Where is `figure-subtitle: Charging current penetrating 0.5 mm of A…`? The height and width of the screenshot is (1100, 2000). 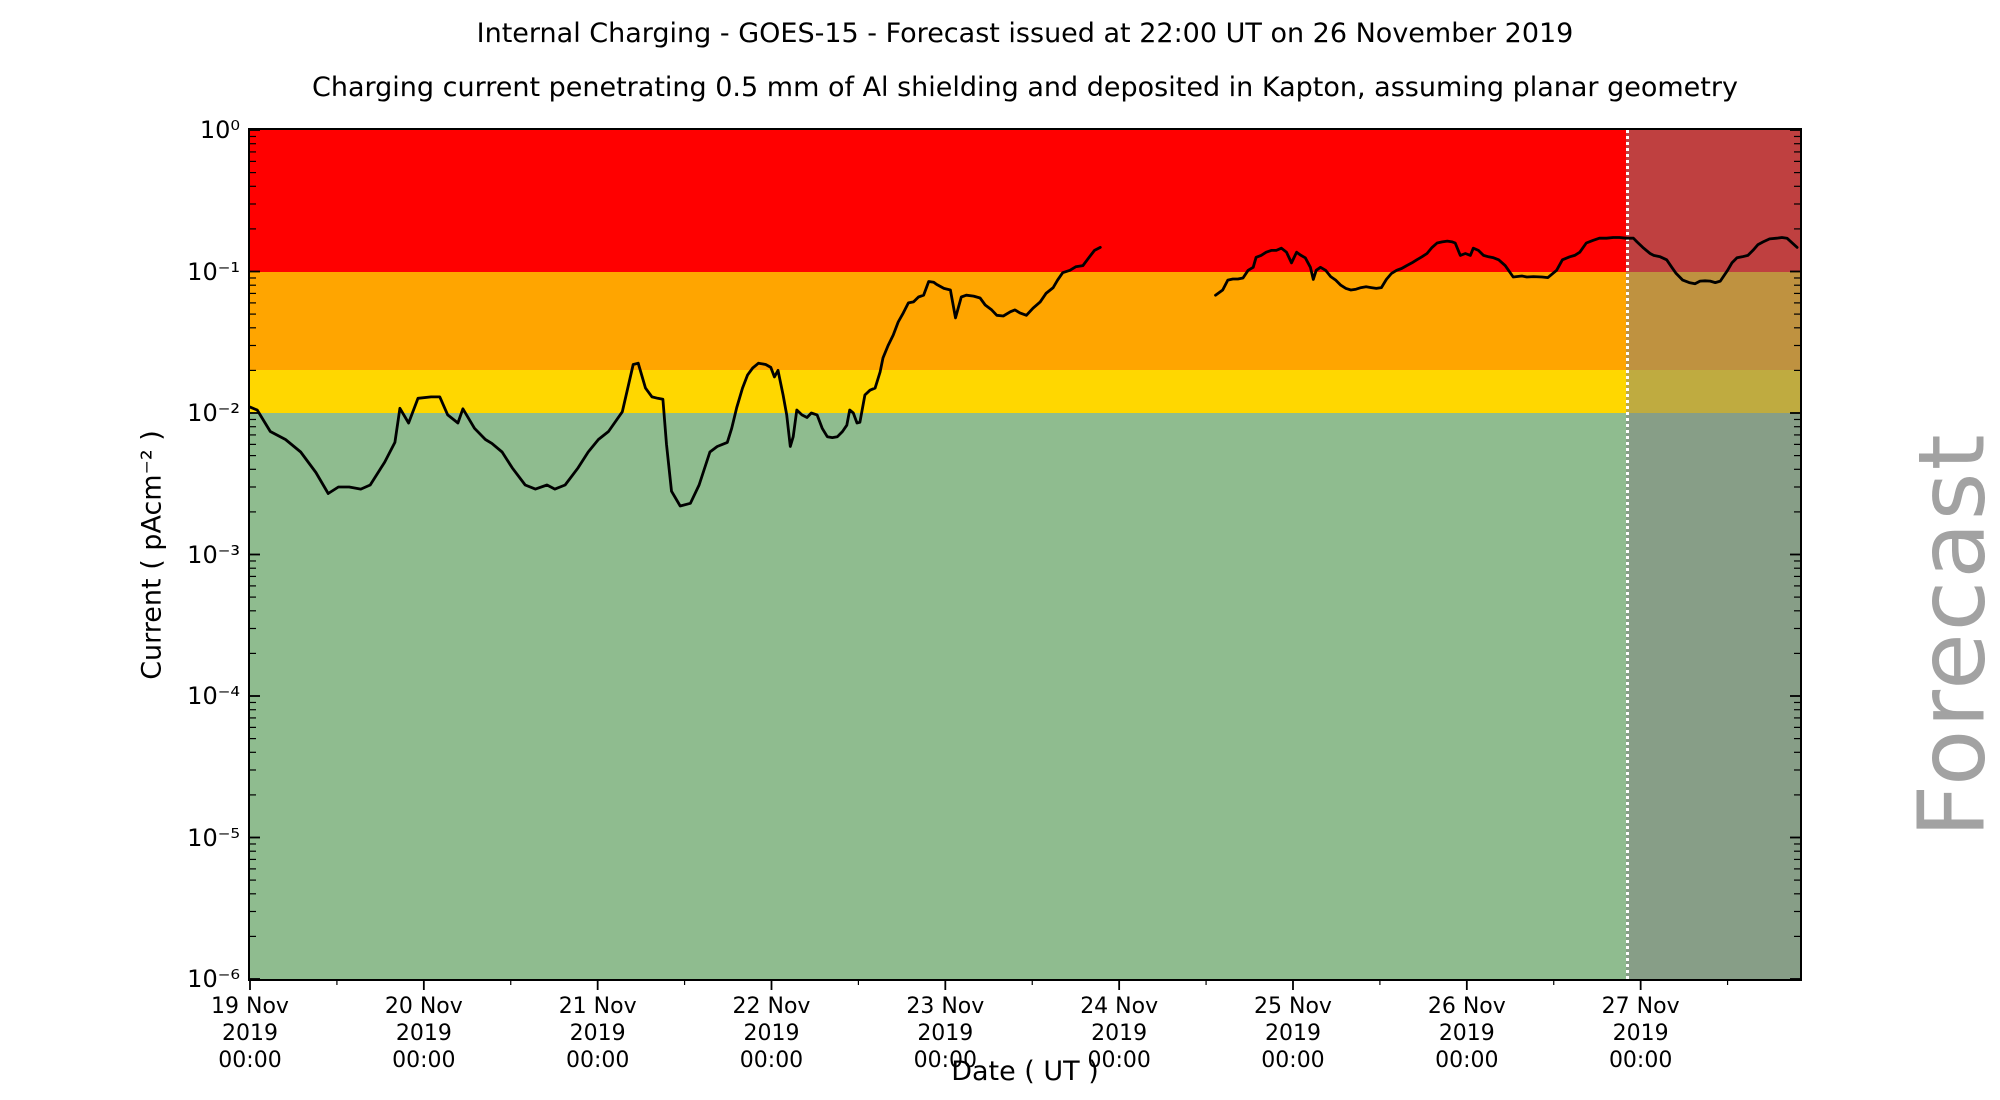
figure-subtitle: Charging current penetrating 0.5 mm of A… is located at coordinates (1025, 87).